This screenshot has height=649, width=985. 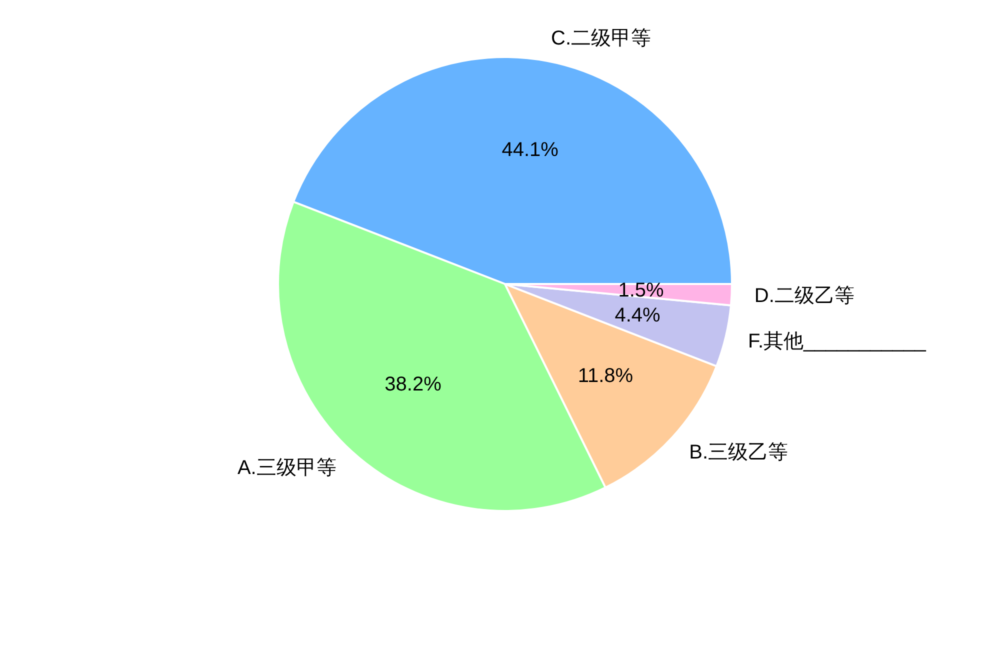 I want to click on data-label: 38.2%, so click(x=413, y=384).